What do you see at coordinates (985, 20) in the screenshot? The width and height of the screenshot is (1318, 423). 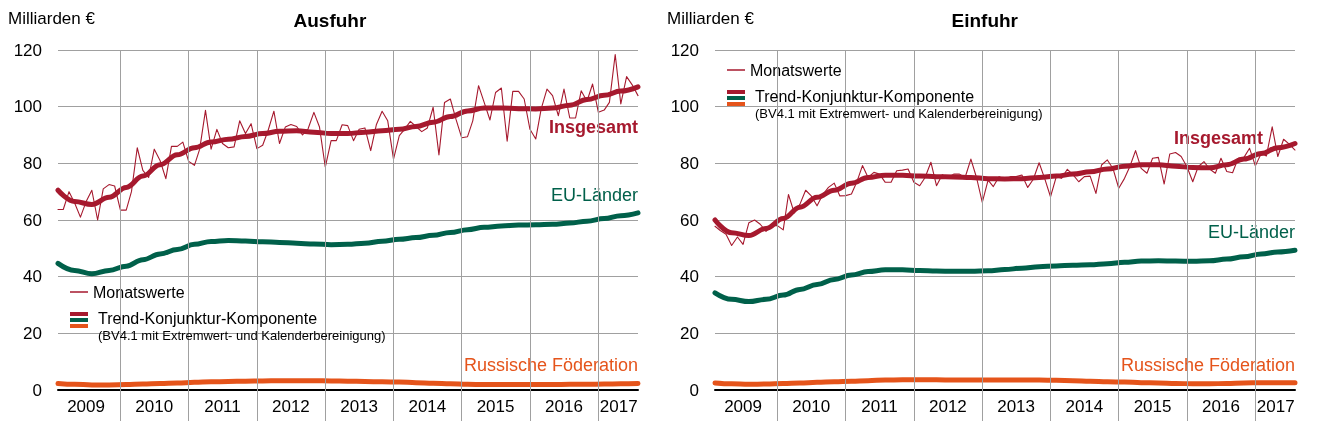 I see `chart-title: Einfuhr` at bounding box center [985, 20].